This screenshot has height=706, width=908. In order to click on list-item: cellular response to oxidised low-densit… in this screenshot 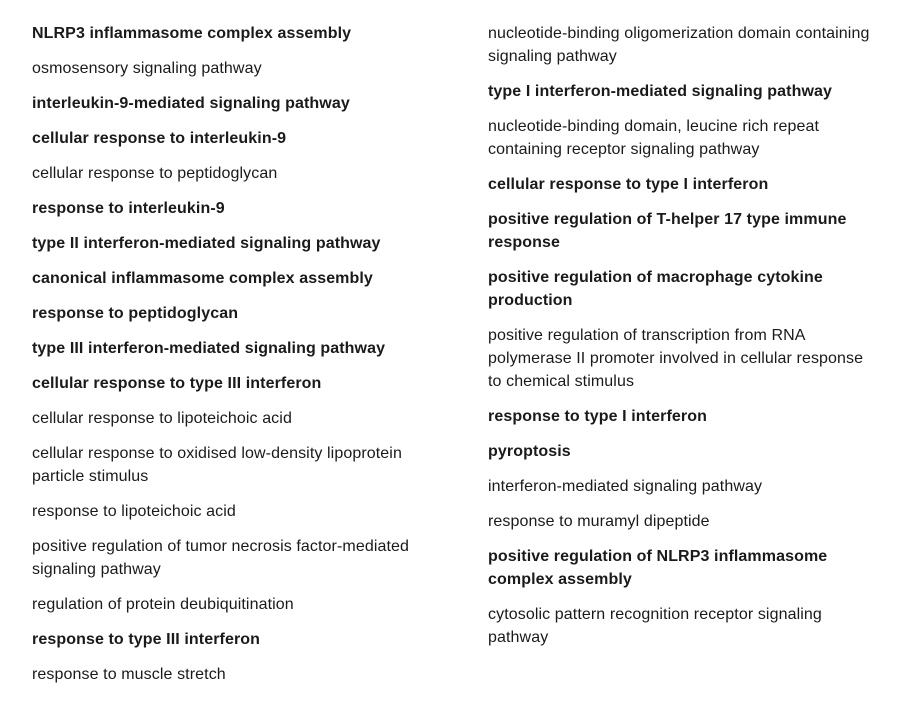, I will do `click(217, 465)`.